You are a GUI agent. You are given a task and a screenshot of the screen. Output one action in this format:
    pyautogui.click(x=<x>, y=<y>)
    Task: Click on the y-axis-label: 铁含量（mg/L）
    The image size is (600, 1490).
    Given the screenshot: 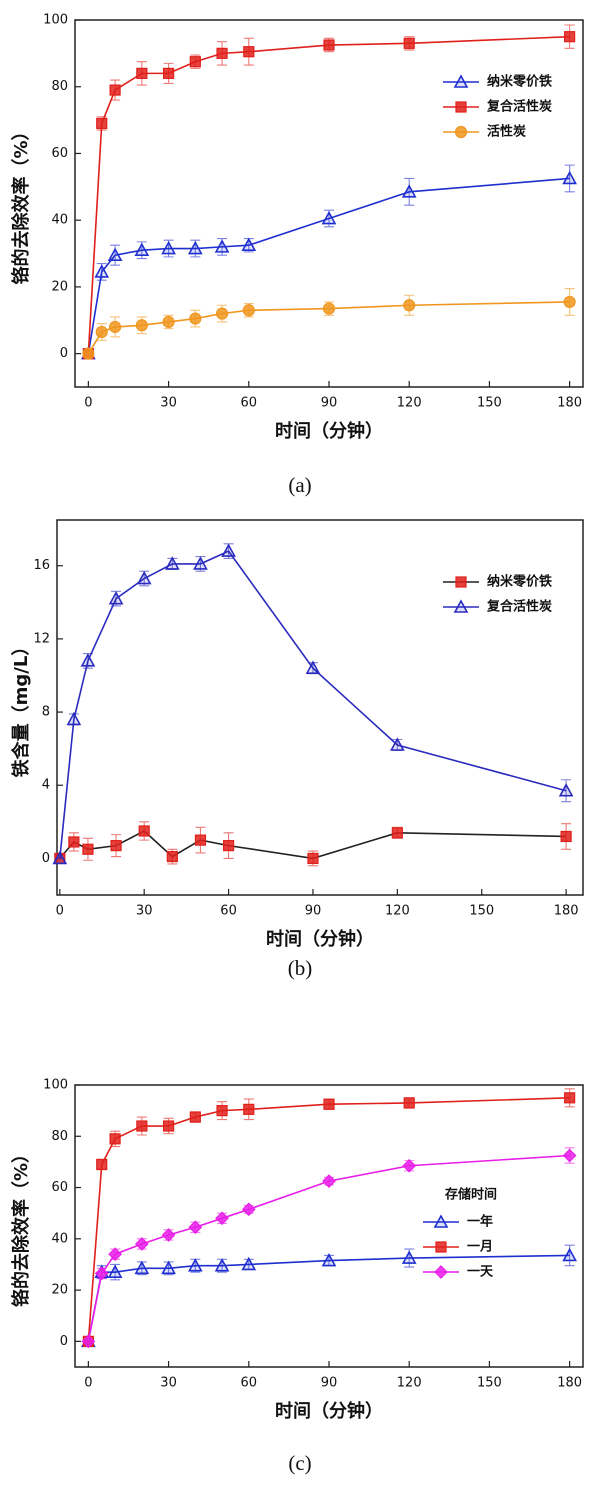 What is the action you would take?
    pyautogui.click(x=21, y=708)
    